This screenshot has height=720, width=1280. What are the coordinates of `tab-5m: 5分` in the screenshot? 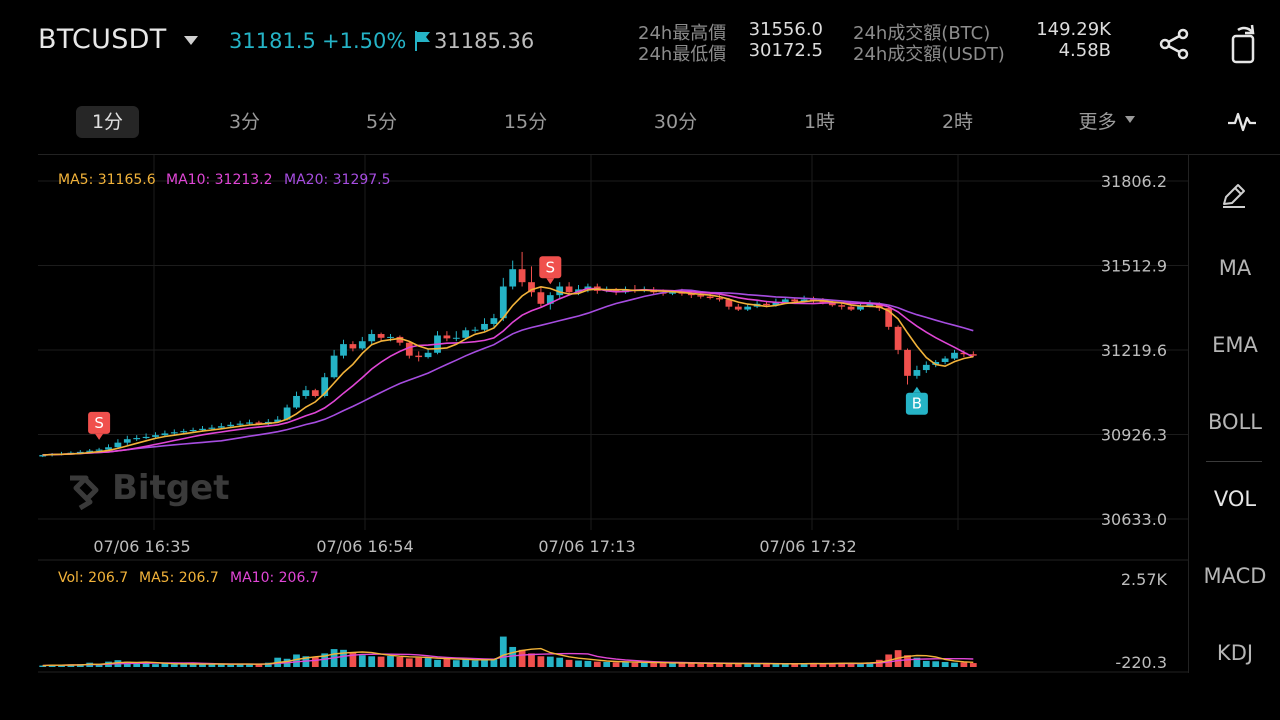 It's located at (381, 122).